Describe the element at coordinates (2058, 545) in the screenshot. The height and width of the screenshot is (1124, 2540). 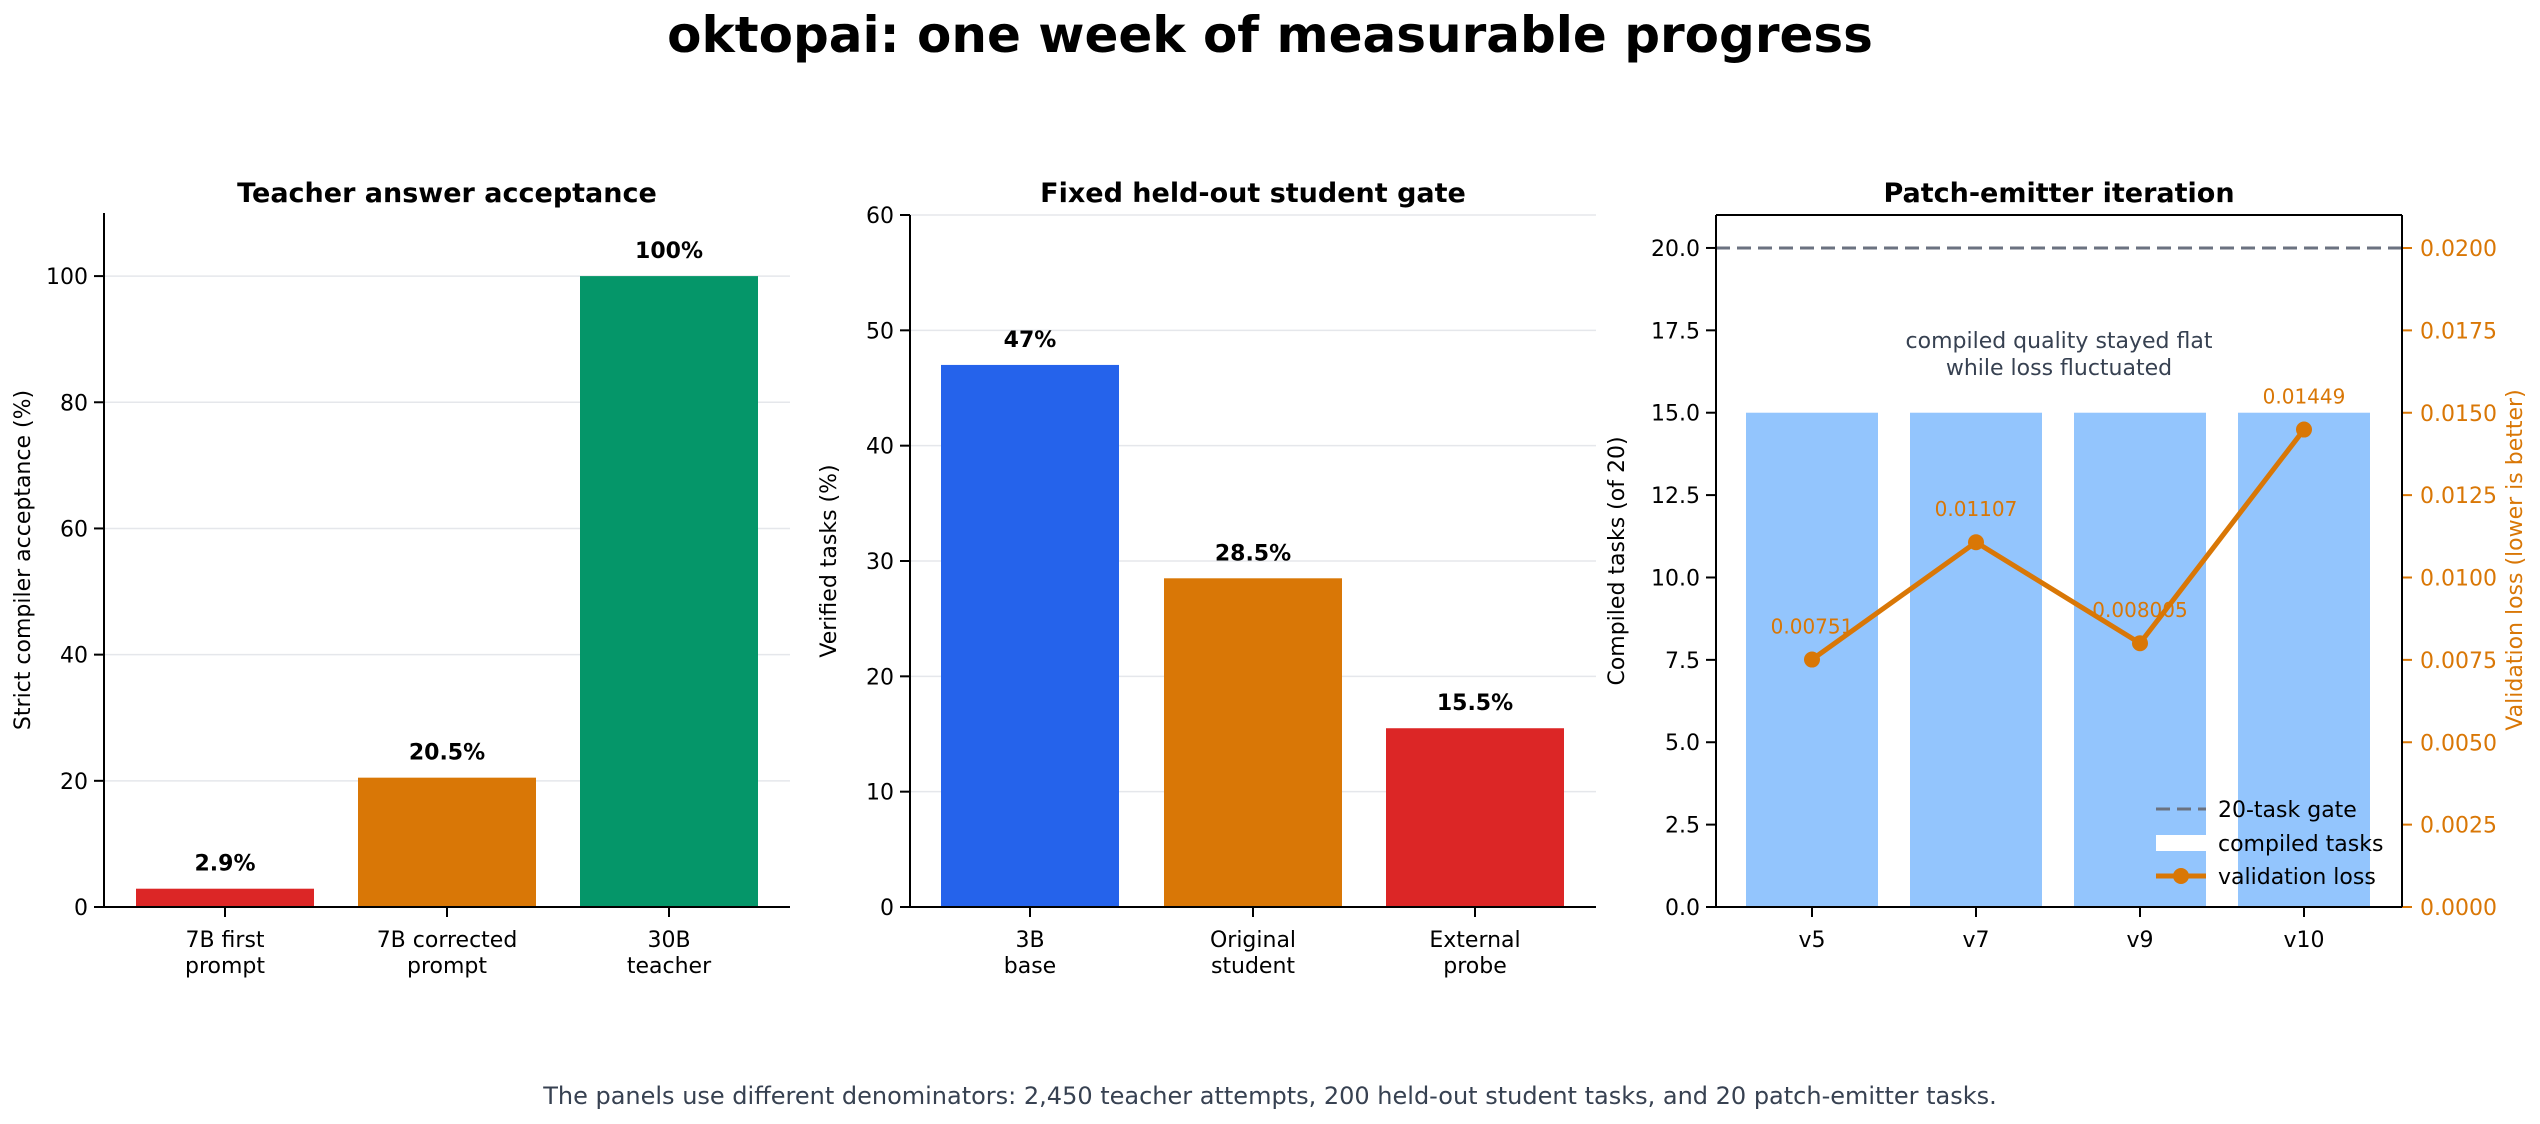
I see `loss-line` at that location.